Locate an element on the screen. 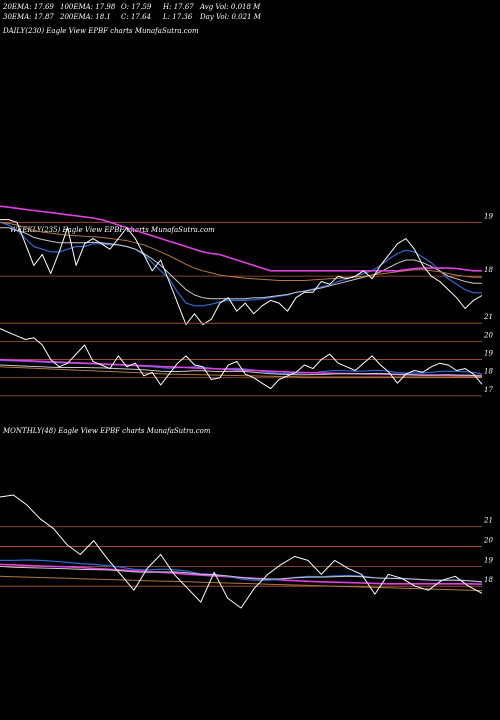 The height and width of the screenshot is (720, 500). weekly-y-tick-label: 18 is located at coordinates (488, 372).